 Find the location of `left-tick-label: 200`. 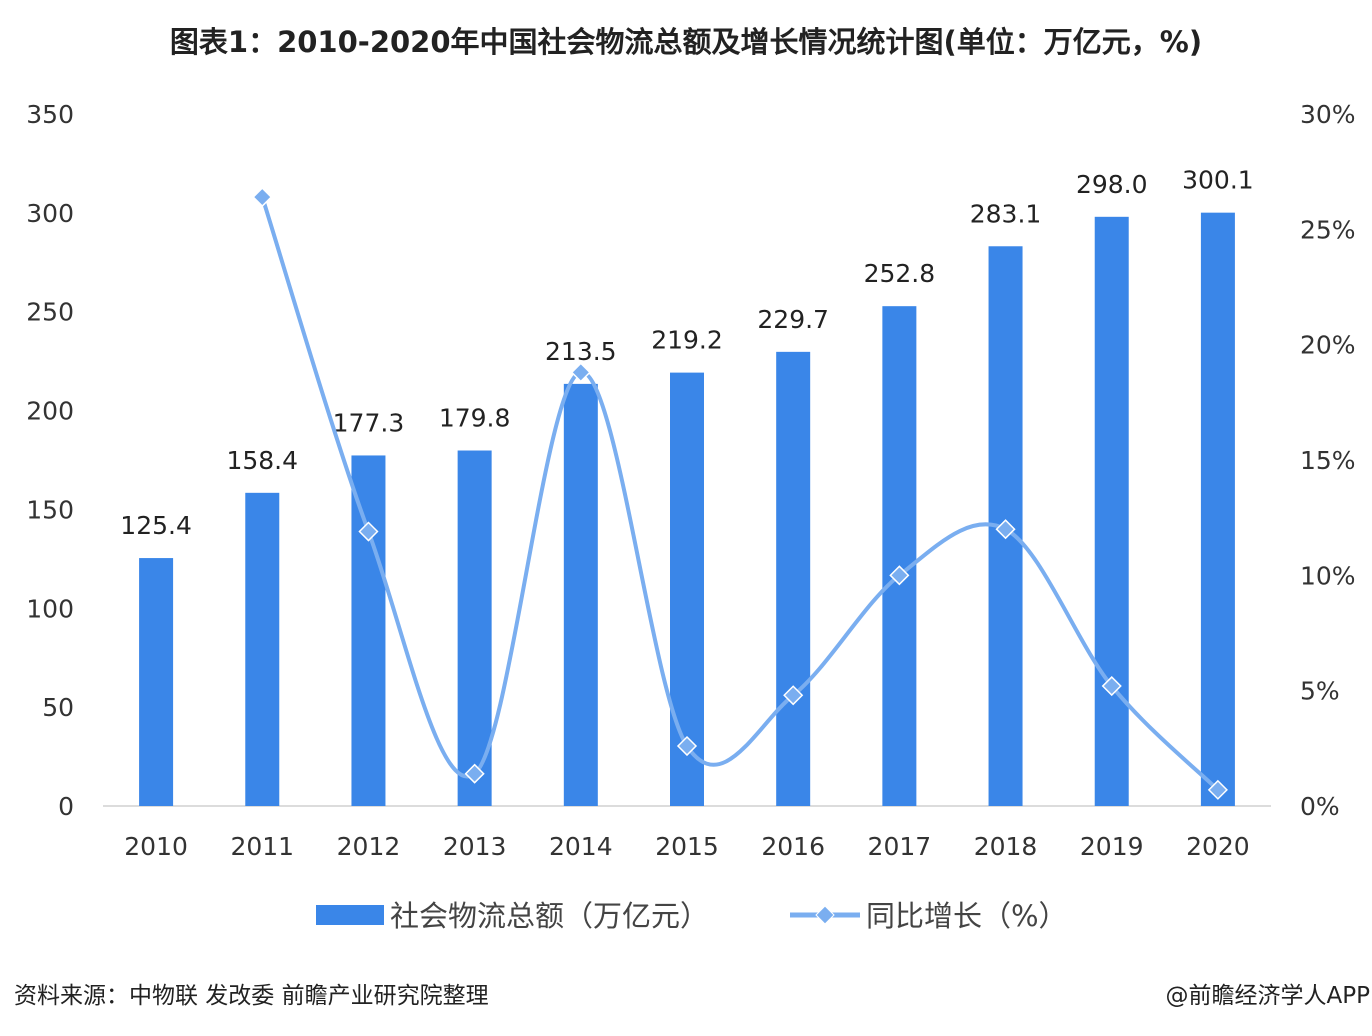

left-tick-label: 200 is located at coordinates (50, 411).